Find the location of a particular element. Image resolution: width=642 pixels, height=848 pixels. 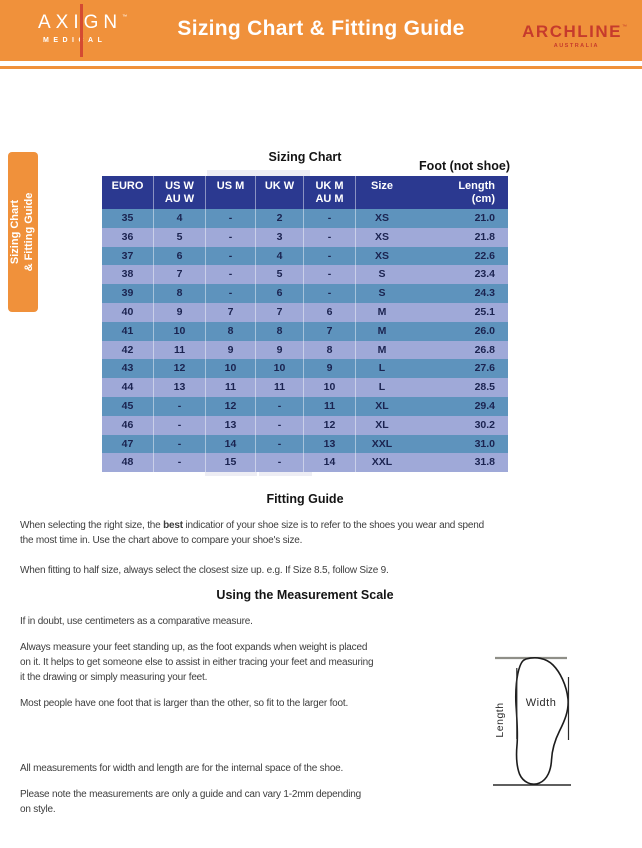

side-tab-sizing-chart: Sizing Chart & Fitting Guide is located at coordinates (23, 232).